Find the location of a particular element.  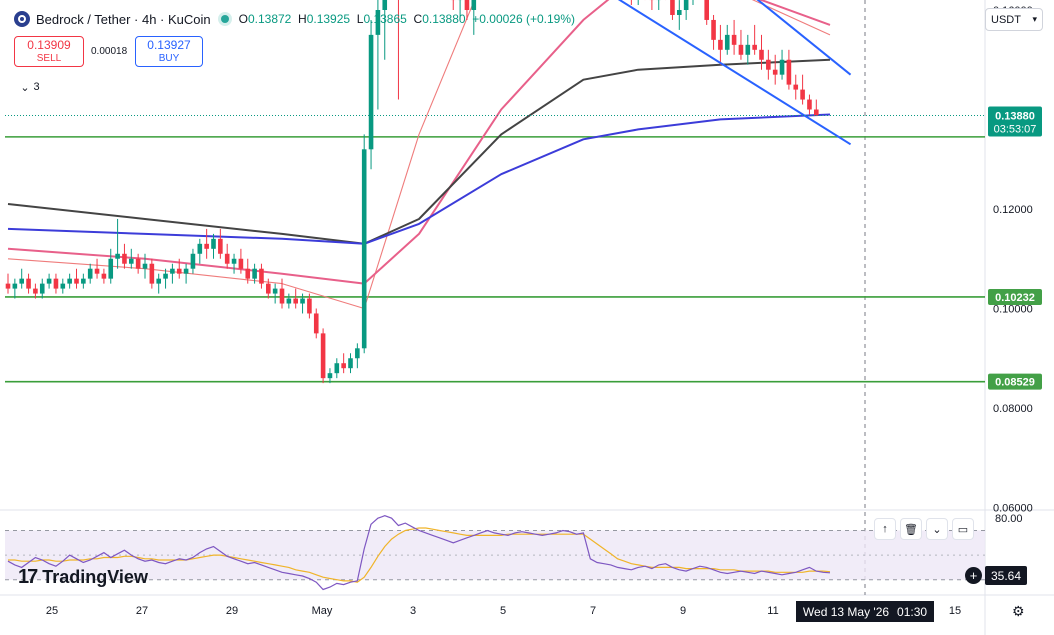

sell-label: SELL is located at coordinates (49, 58).